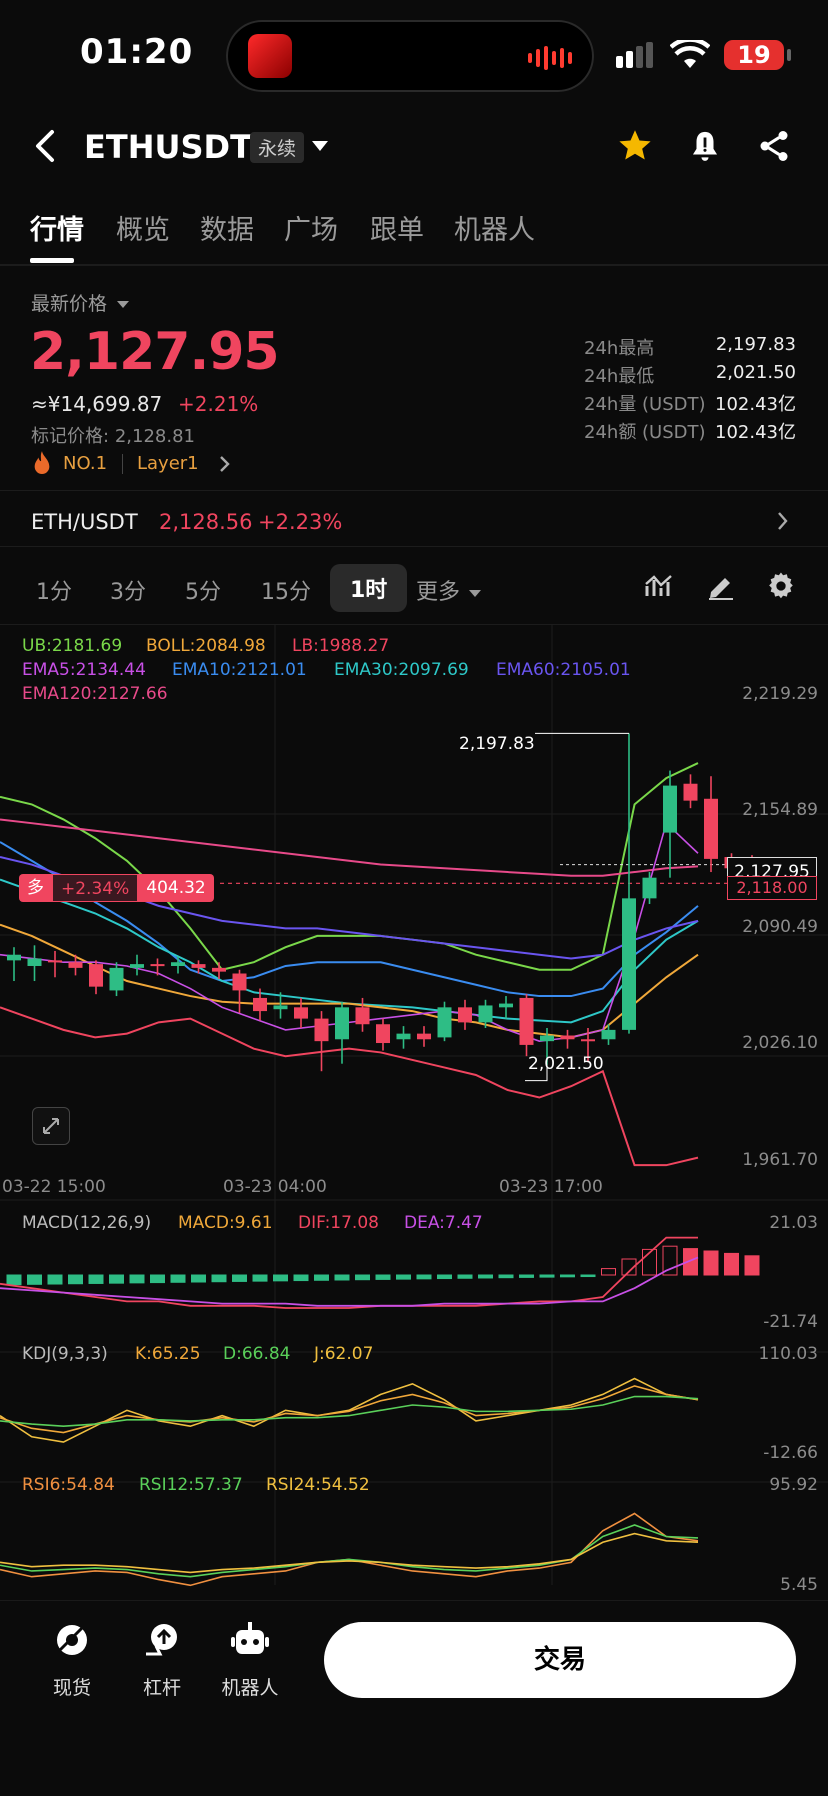  What do you see at coordinates (191, 1485) in the screenshot?
I see `rsi12: RSI12:57.37` at bounding box center [191, 1485].